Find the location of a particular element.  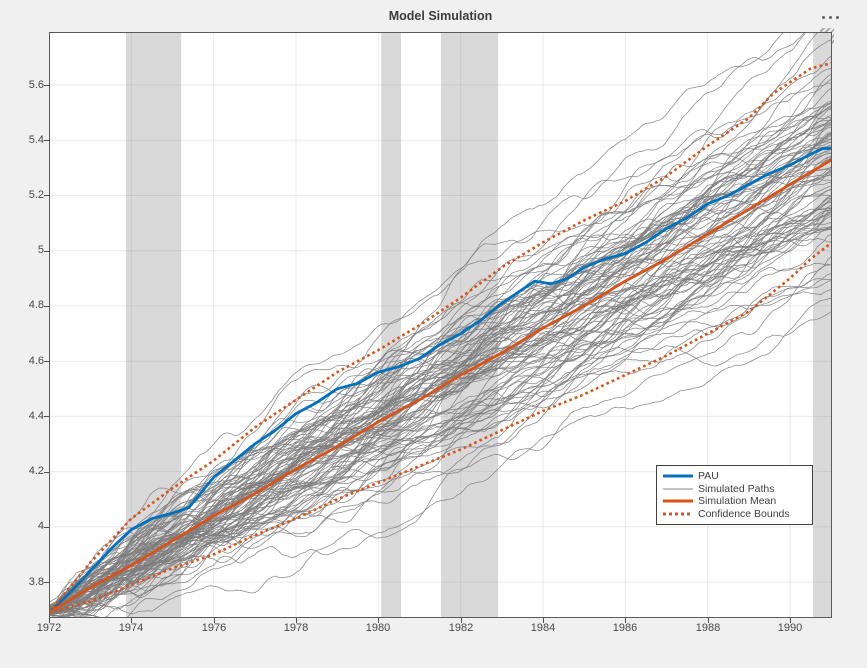

x-tick-label: 1988 is located at coordinates (708, 628).